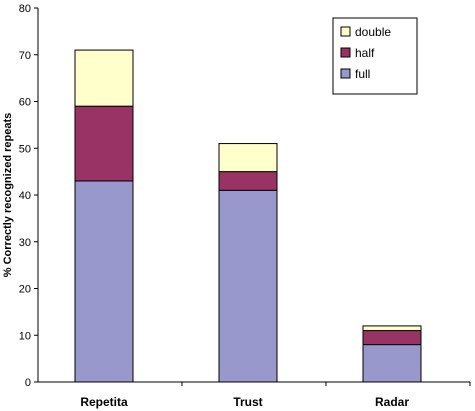 Image resolution: width=475 pixels, height=411 pixels. I want to click on bar-full-repetita, so click(104, 281).